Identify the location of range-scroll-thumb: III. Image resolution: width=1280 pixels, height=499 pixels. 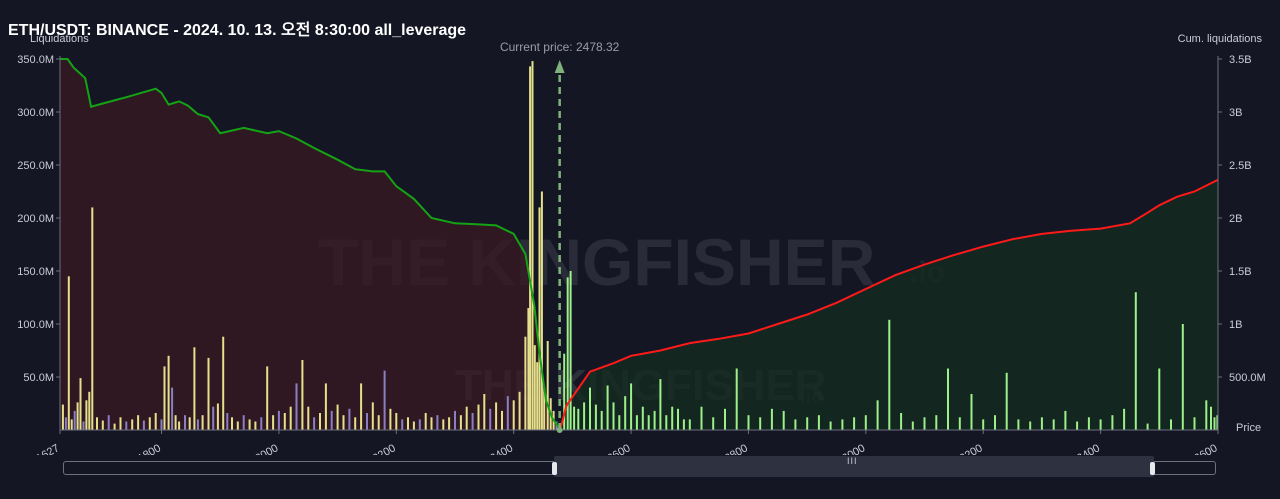
(854, 466).